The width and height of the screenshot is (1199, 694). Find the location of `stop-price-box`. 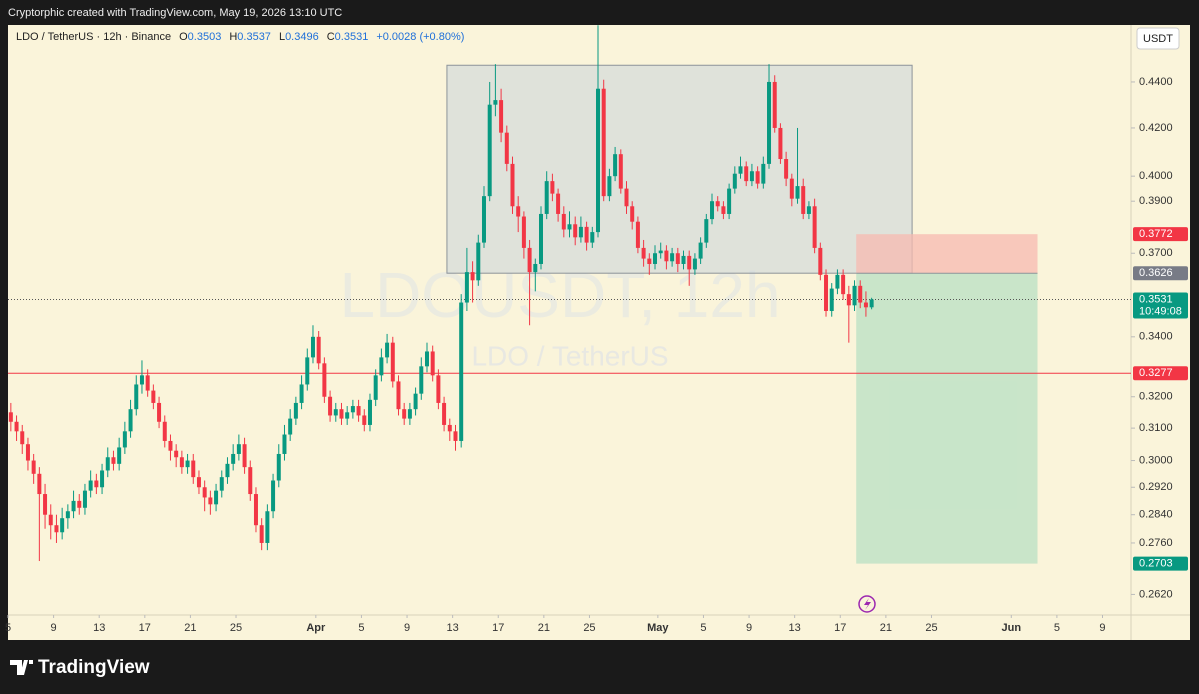

stop-price-box is located at coordinates (1160, 234).